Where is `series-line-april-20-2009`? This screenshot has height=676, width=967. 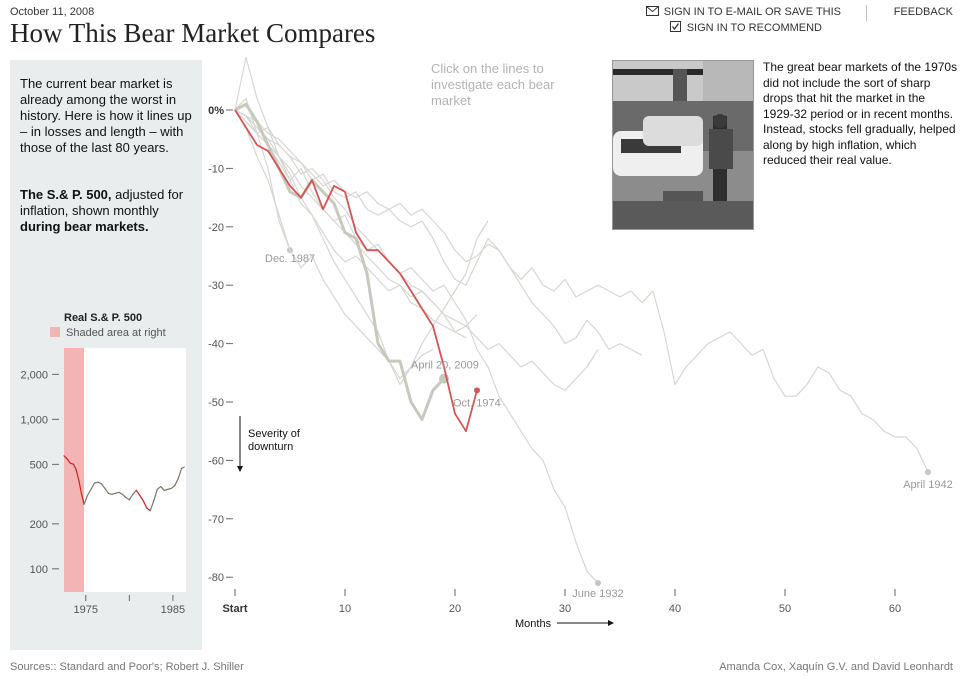
series-line-april-20-2009 is located at coordinates (340, 261).